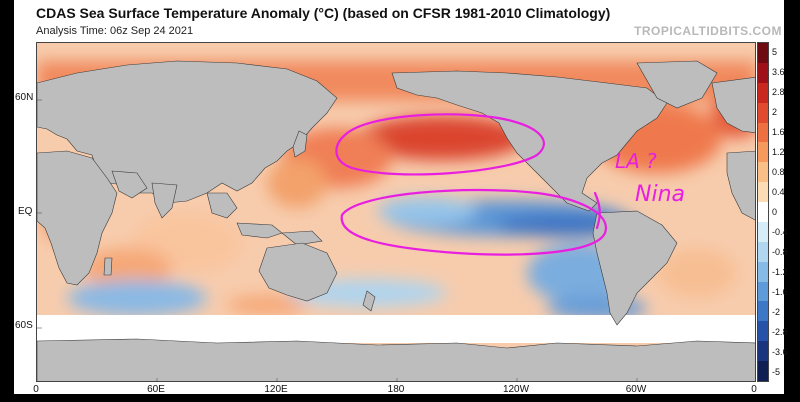  What do you see at coordinates (780, 292) in the screenshot?
I see `colorbar-label: -1.6` at bounding box center [780, 292].